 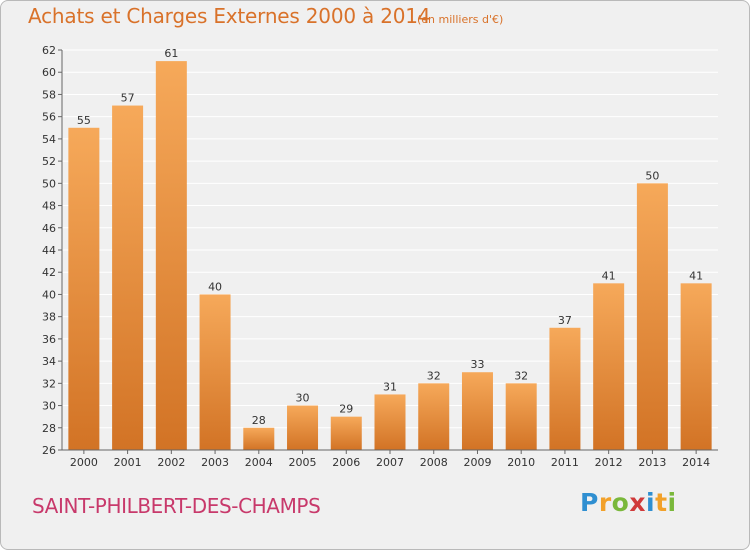 I want to click on logo-letter: r, so click(x=605, y=502).